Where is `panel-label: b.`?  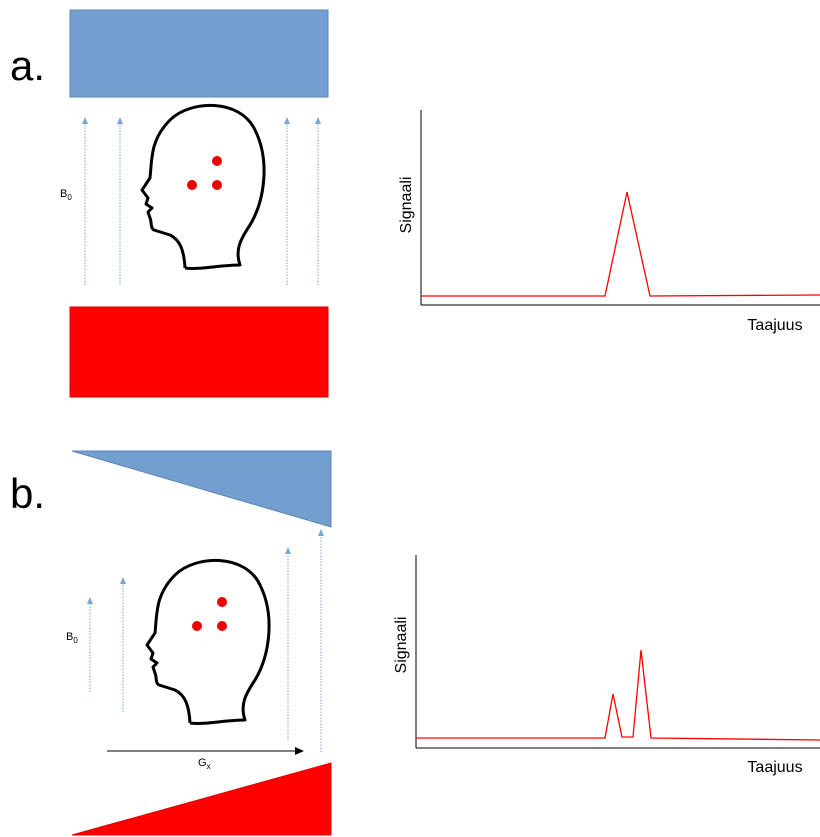 panel-label: b. is located at coordinates (27, 493).